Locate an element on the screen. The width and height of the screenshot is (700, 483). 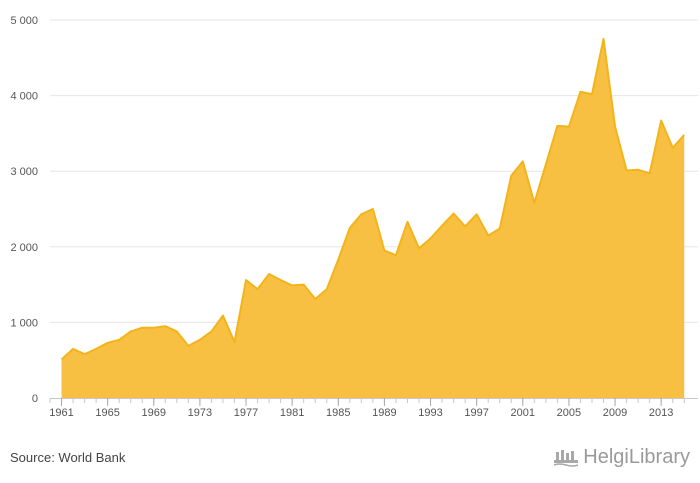
x-tick-label: 1973 is located at coordinates (200, 413).